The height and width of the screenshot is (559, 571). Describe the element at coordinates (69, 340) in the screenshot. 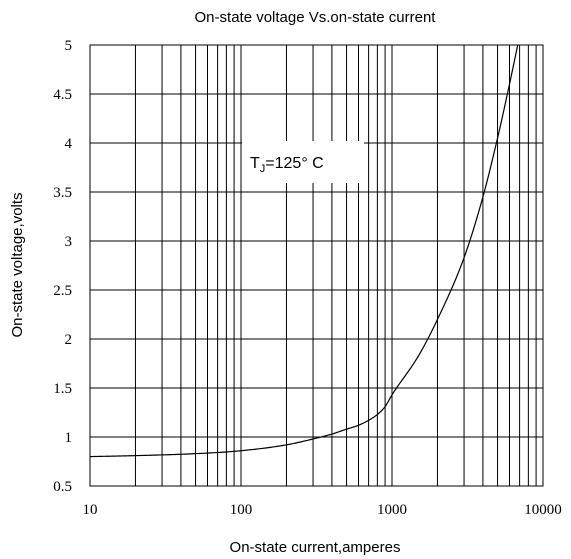

I see `y-tick-label: 2` at that location.